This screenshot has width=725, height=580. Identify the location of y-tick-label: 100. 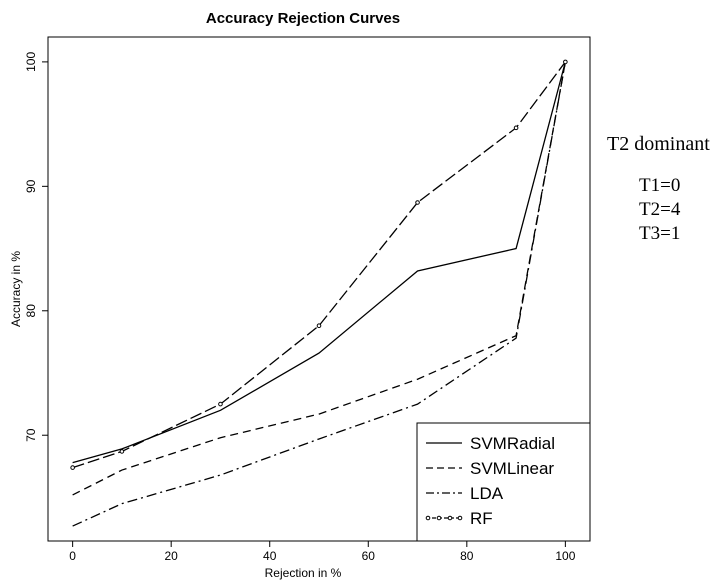
(31, 62).